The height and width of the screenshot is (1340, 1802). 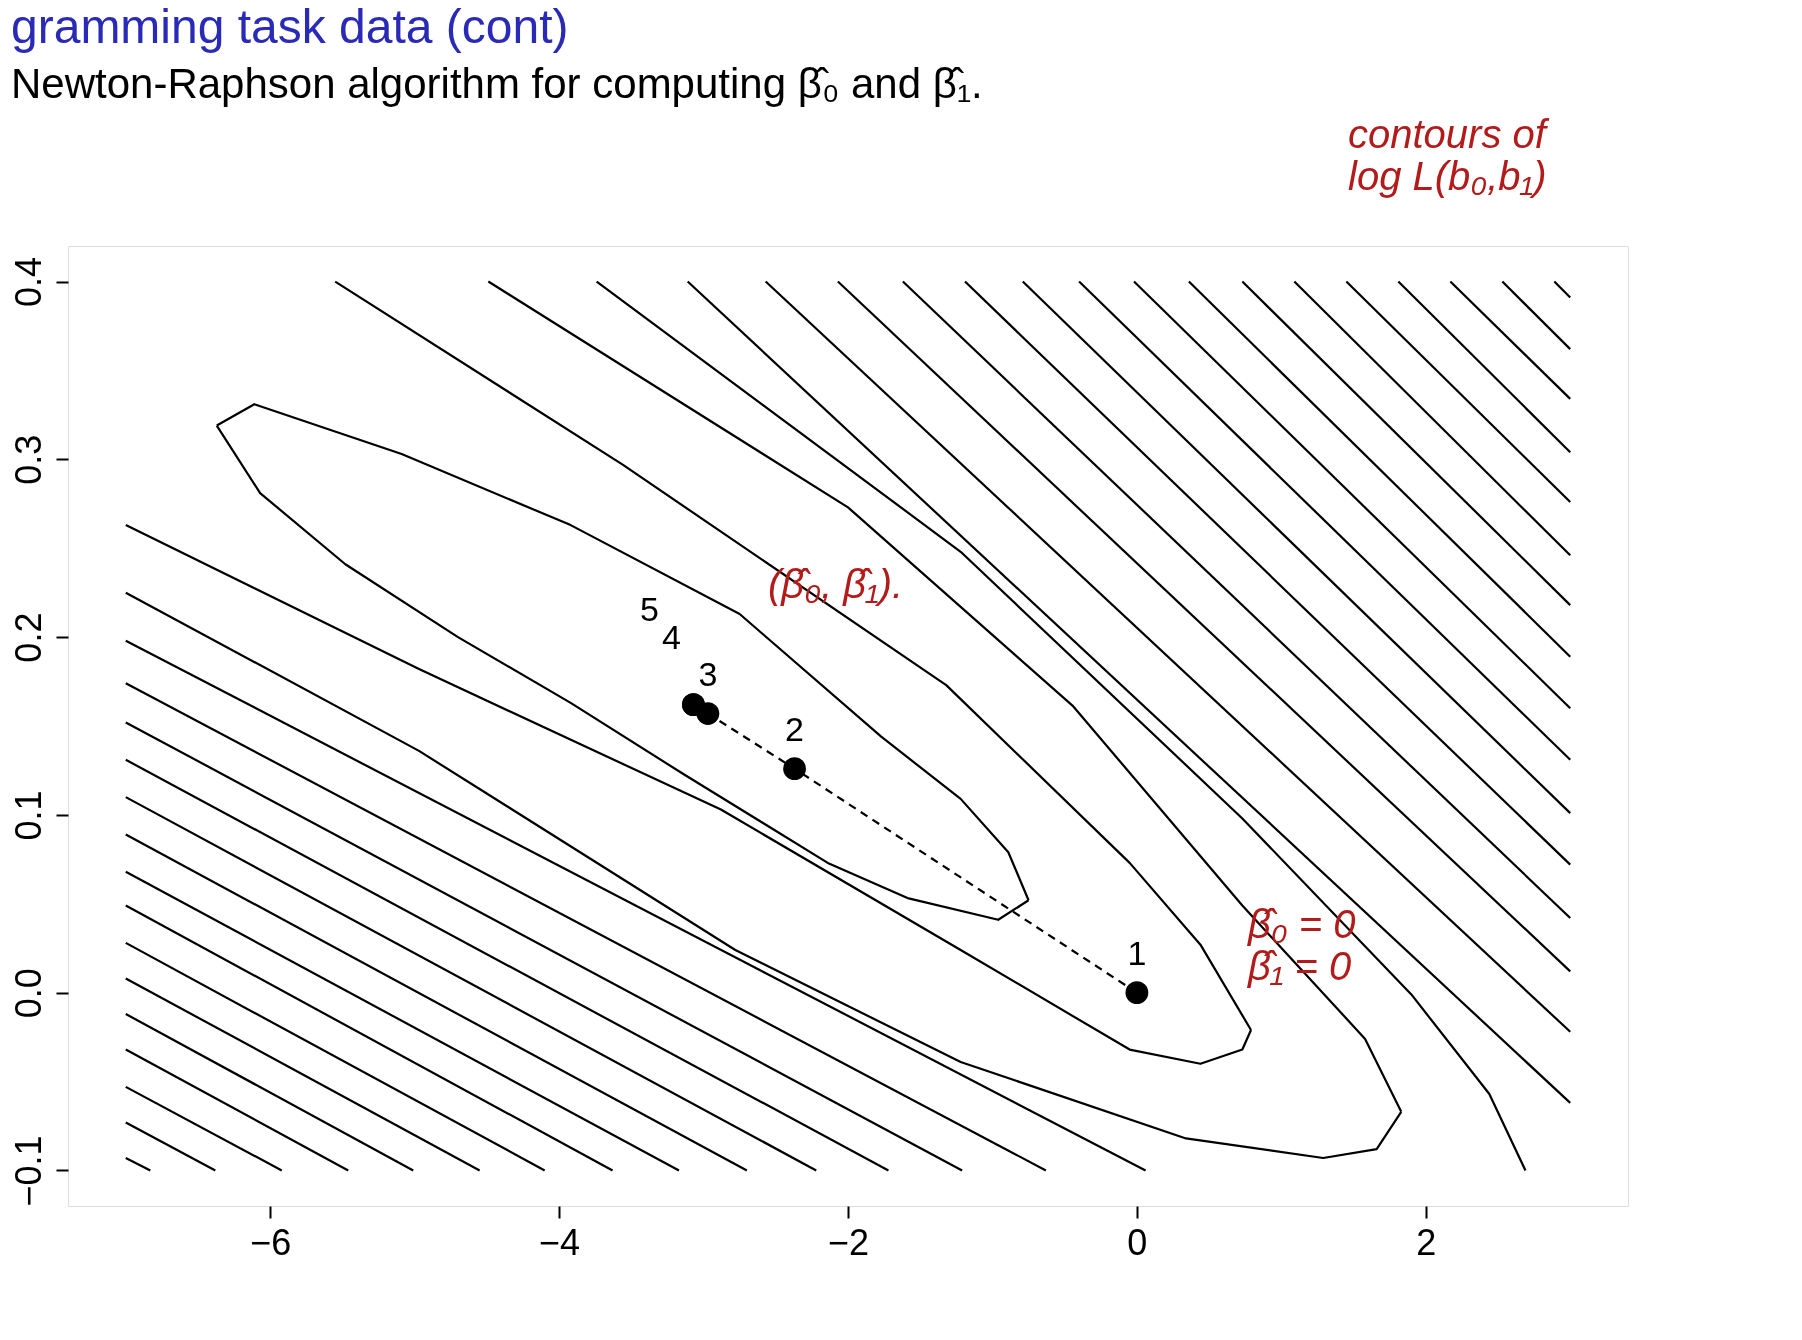 What do you see at coordinates (708, 673) in the screenshot?
I see `annotation: 3` at bounding box center [708, 673].